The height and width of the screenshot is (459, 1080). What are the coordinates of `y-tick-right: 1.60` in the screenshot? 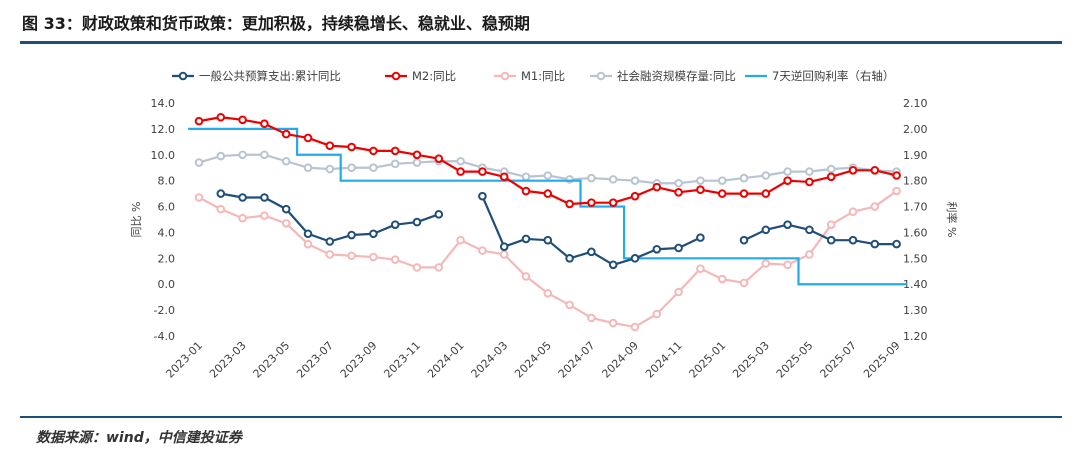 It's located at (915, 232).